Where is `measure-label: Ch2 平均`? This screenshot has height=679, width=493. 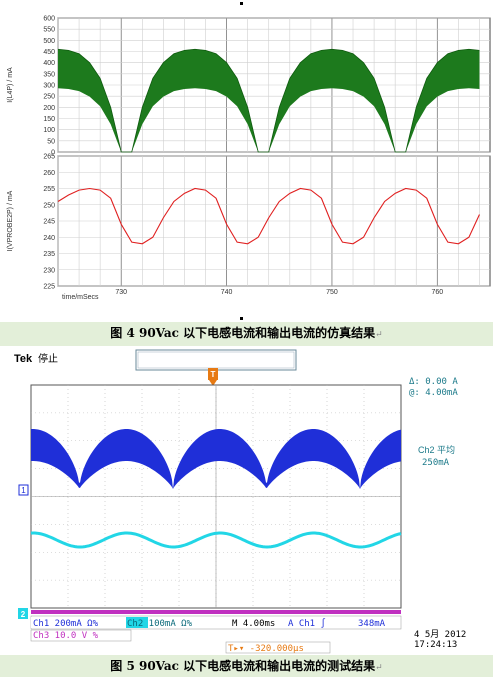 measure-label: Ch2 平均 is located at coordinates (436, 449).